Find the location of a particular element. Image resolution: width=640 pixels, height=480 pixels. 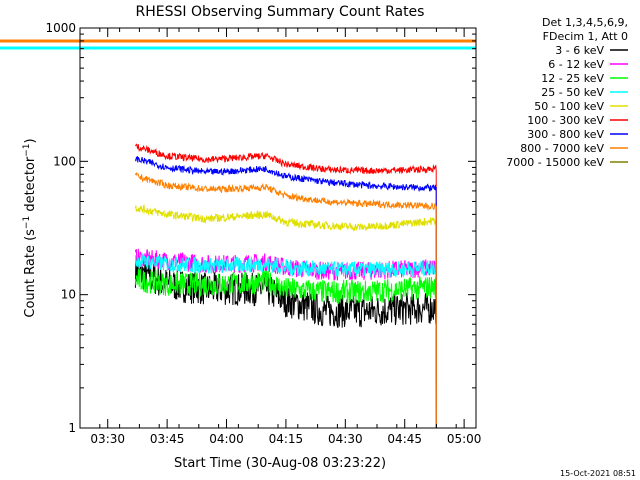

legend-label-6: 300 - 800 keV is located at coordinates (565, 134).